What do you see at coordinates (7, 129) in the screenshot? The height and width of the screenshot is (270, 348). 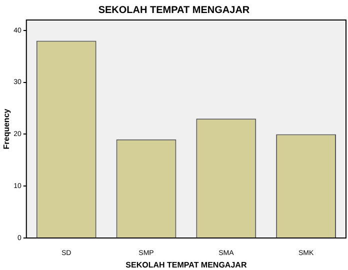 I see `y-axis-title: Frequency` at bounding box center [7, 129].